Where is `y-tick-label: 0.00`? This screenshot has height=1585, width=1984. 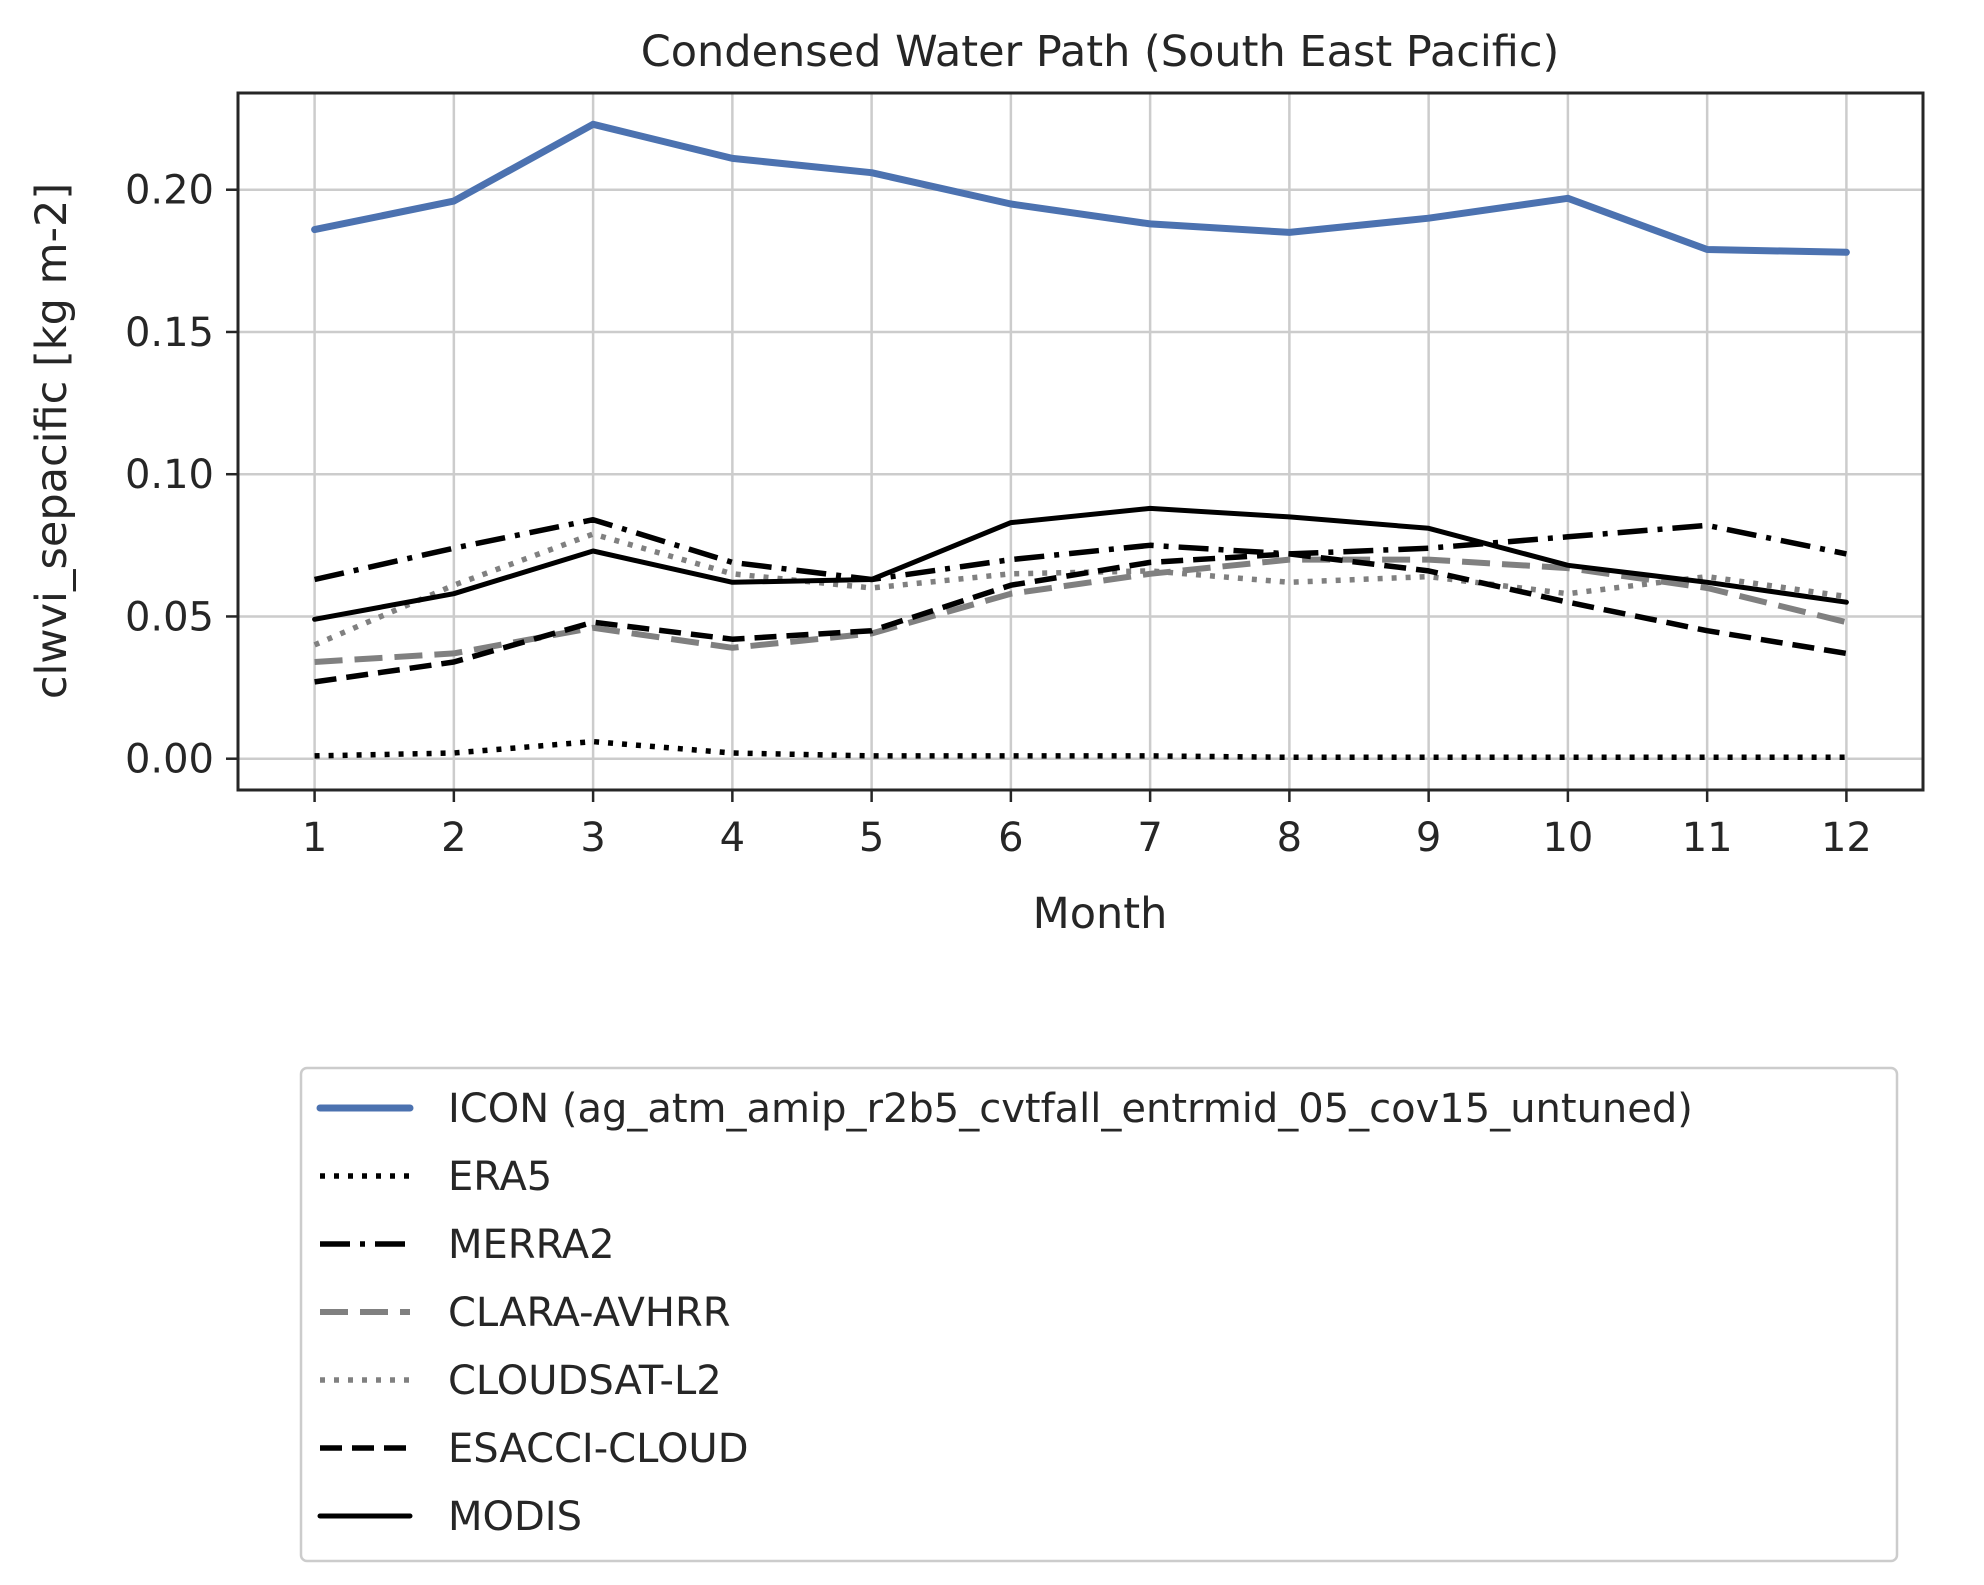
y-tick-label: 0.00 is located at coordinates (169, 760).